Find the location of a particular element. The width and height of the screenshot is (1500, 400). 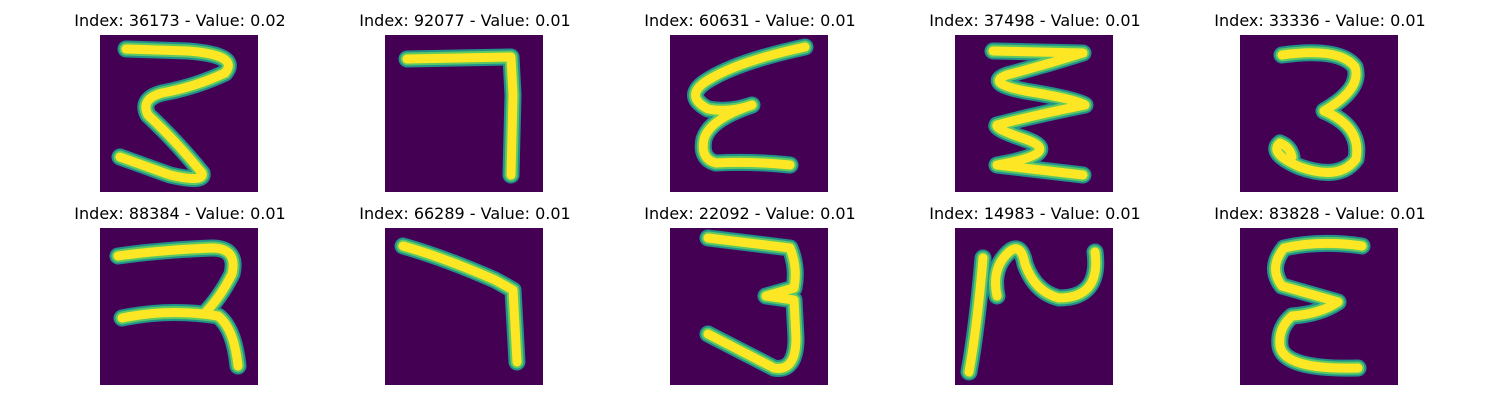

digit-panel-1: Index: 36173 - Value: 0.02 is located at coordinates (180, 96).